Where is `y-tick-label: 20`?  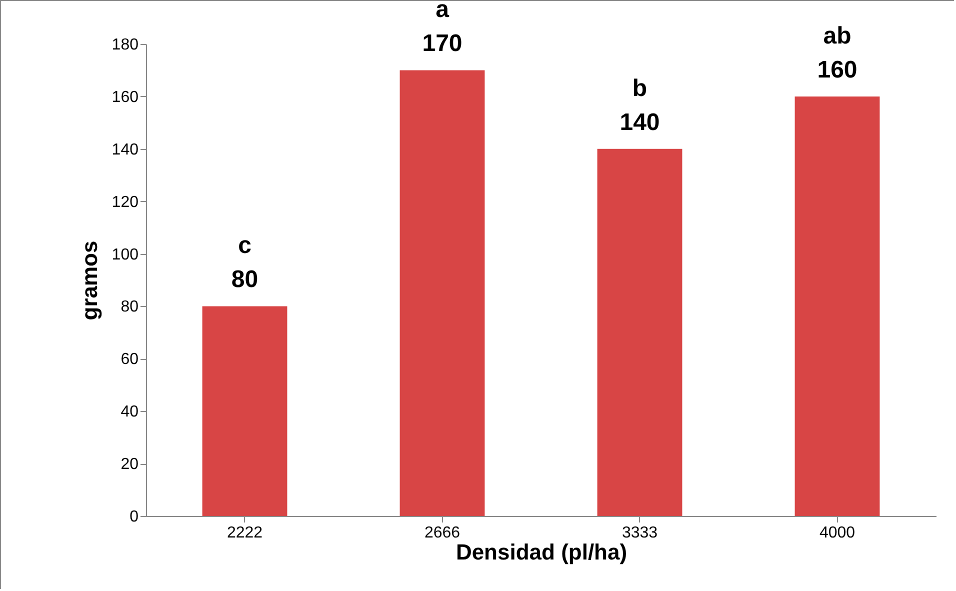
y-tick-label: 20 is located at coordinates (129, 465).